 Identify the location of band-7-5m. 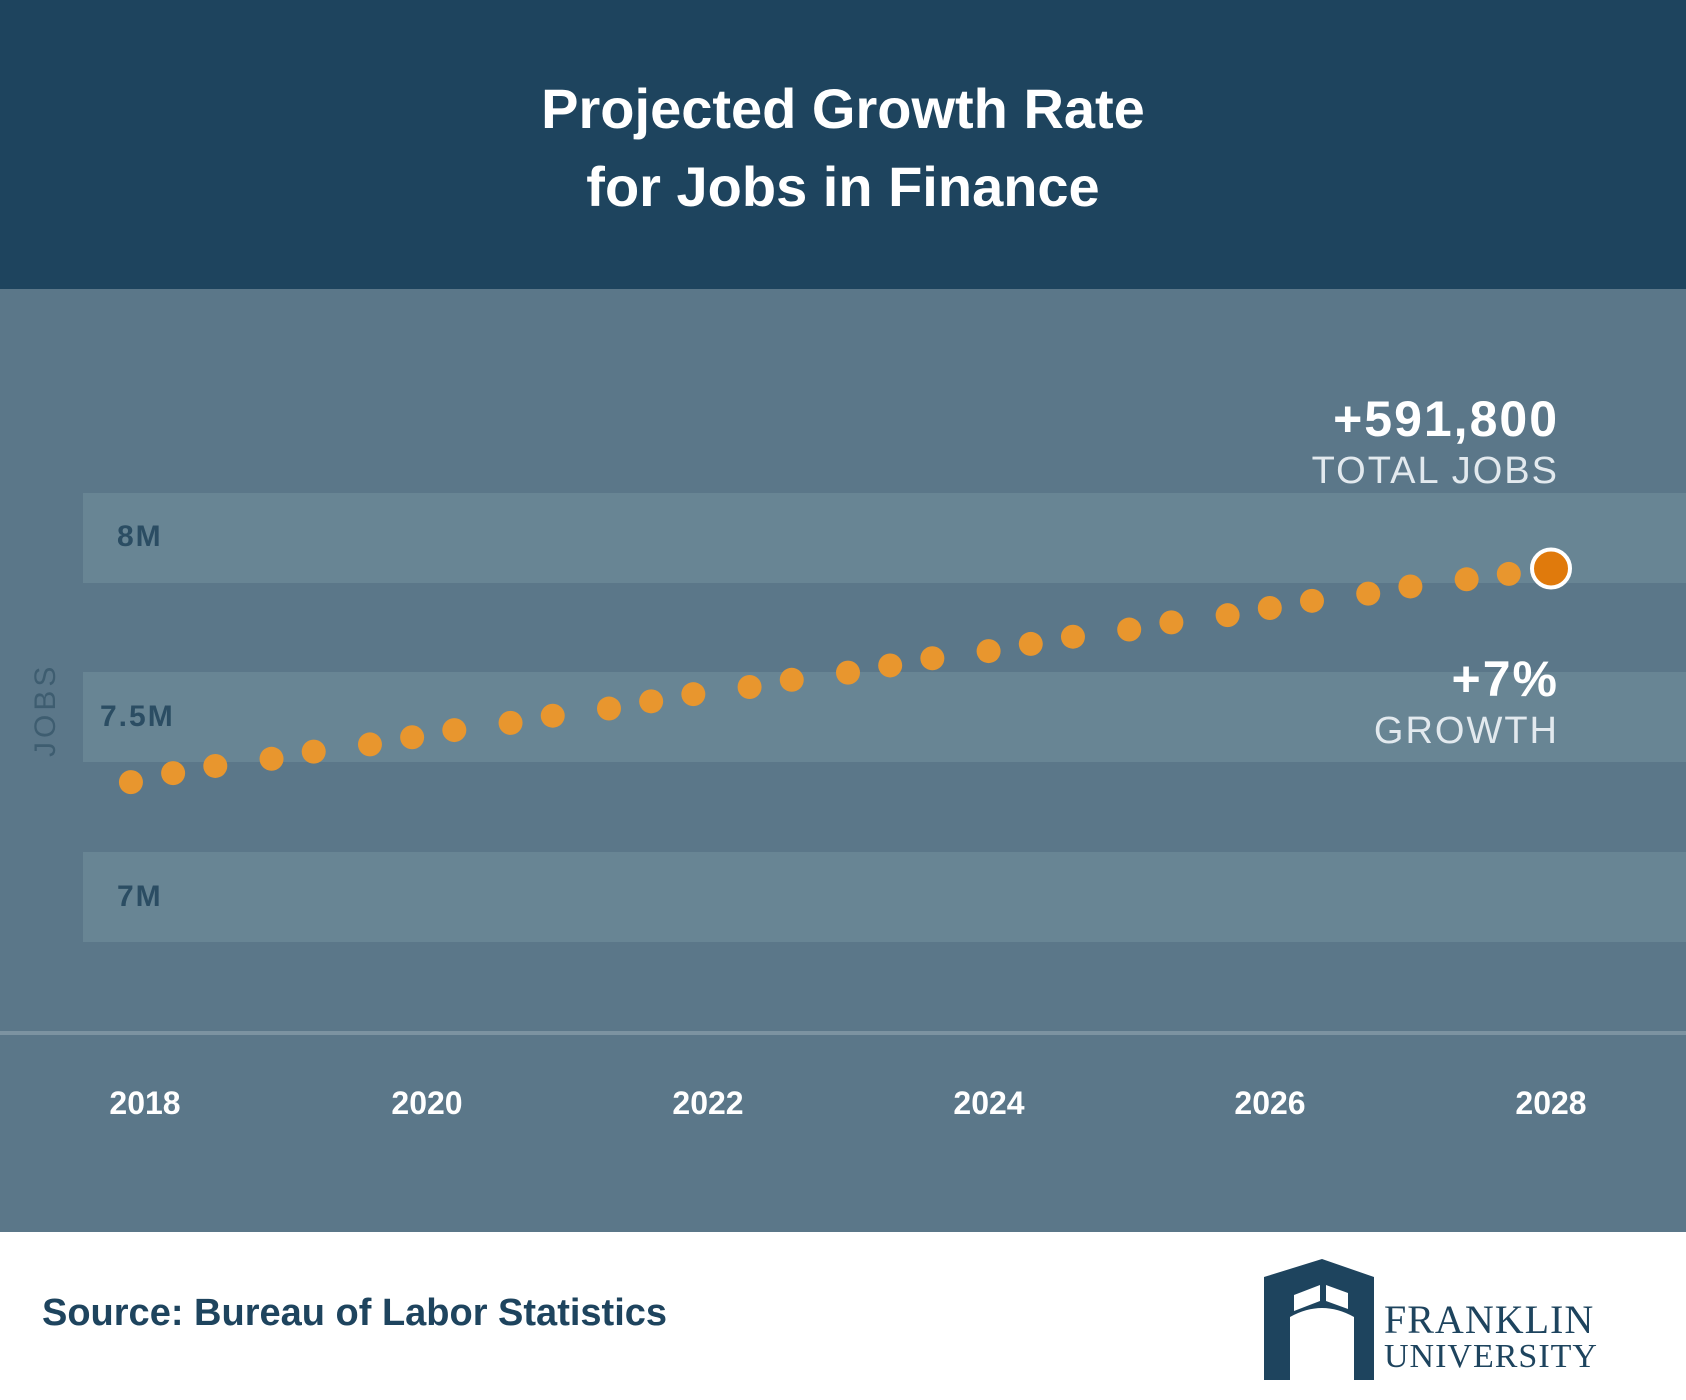
(884, 717).